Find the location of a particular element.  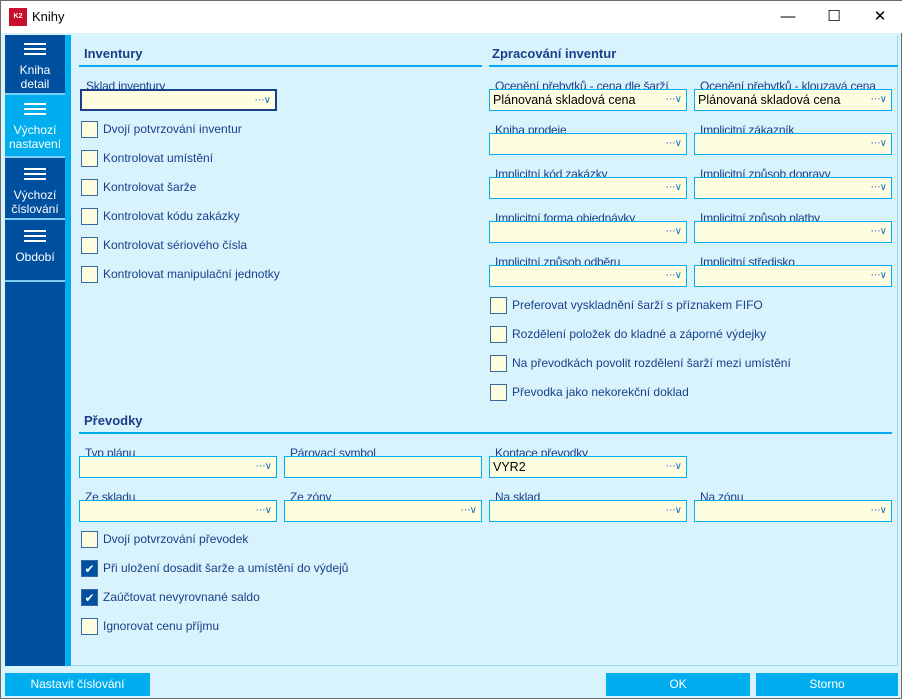

storno-button: Storno is located at coordinates (827, 684).